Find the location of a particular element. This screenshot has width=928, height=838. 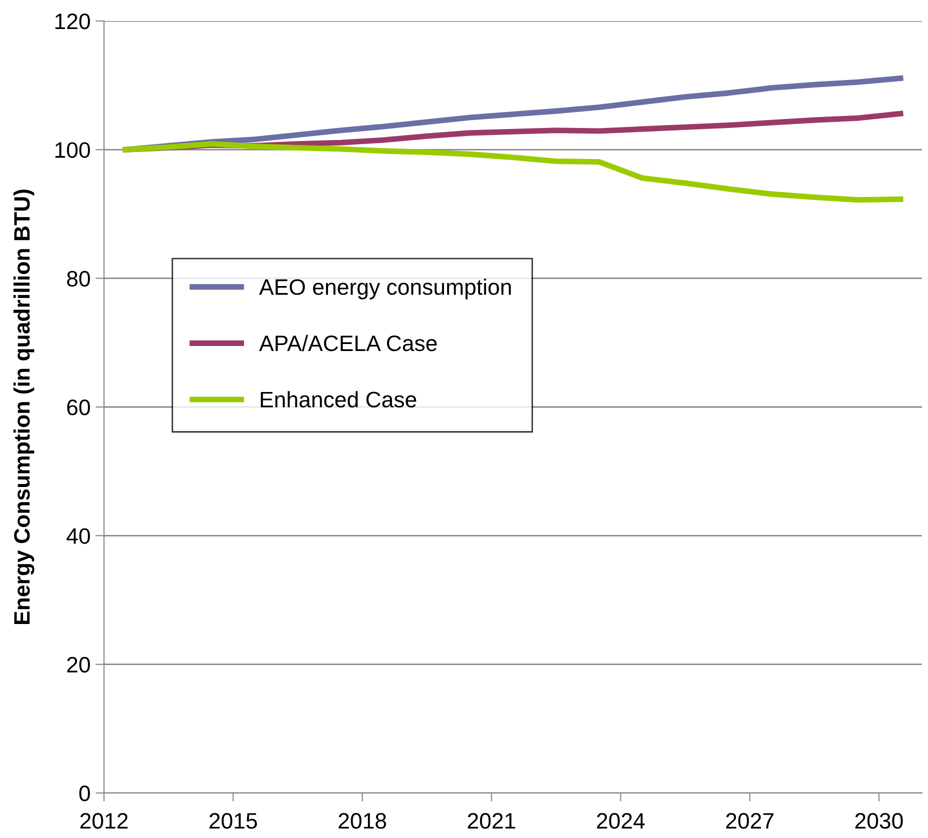

x-tick-label: 2015 is located at coordinates (233, 821).